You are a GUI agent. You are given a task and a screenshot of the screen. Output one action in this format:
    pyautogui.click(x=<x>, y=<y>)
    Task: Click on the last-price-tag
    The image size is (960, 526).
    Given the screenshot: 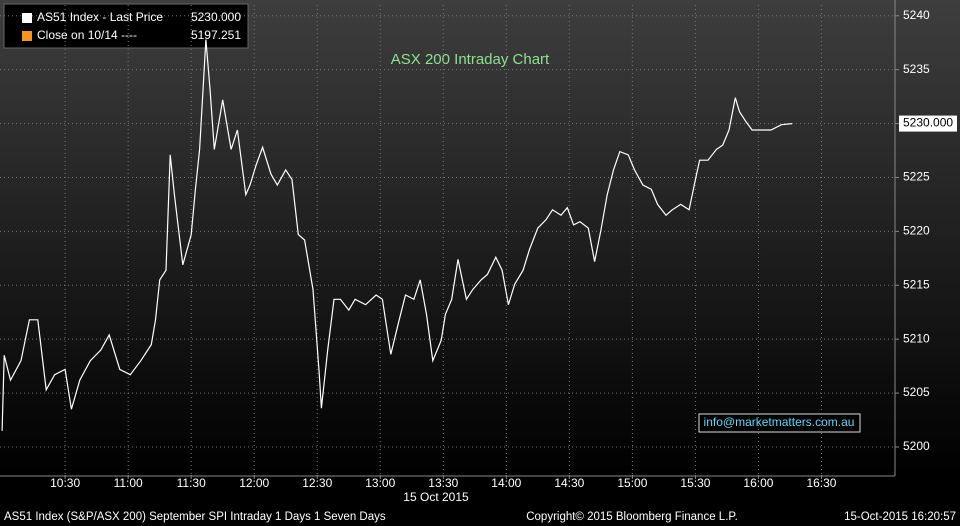 What is the action you would take?
    pyautogui.click(x=928, y=123)
    